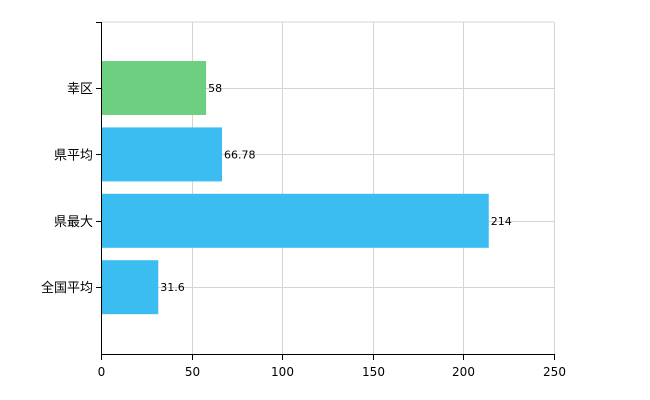  What do you see at coordinates (373, 372) in the screenshot?
I see `x-tick-label: 150` at bounding box center [373, 372].